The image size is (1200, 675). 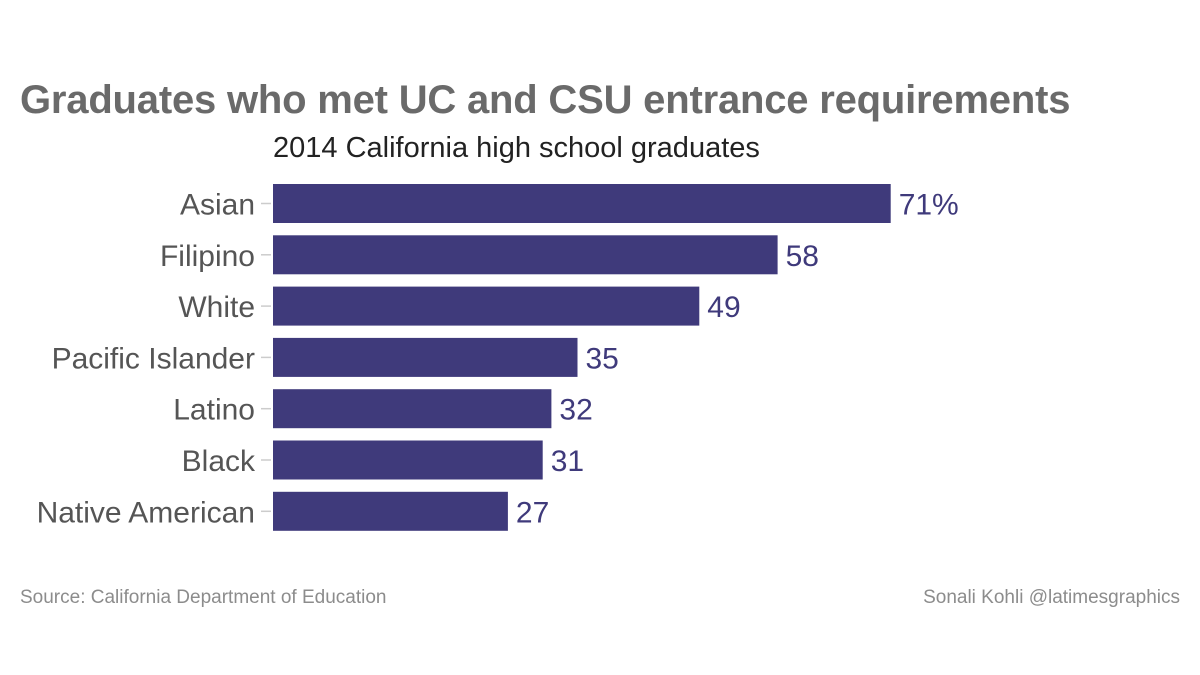 What do you see at coordinates (802, 256) in the screenshot?
I see `value-label-filipino: 58` at bounding box center [802, 256].